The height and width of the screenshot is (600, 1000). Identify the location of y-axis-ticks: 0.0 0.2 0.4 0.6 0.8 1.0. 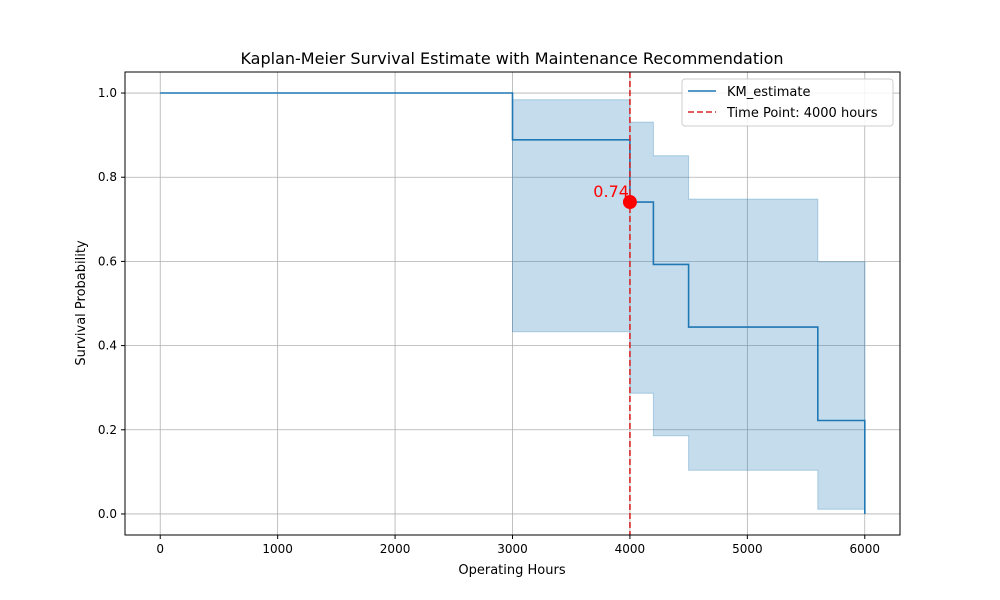
(111, 303).